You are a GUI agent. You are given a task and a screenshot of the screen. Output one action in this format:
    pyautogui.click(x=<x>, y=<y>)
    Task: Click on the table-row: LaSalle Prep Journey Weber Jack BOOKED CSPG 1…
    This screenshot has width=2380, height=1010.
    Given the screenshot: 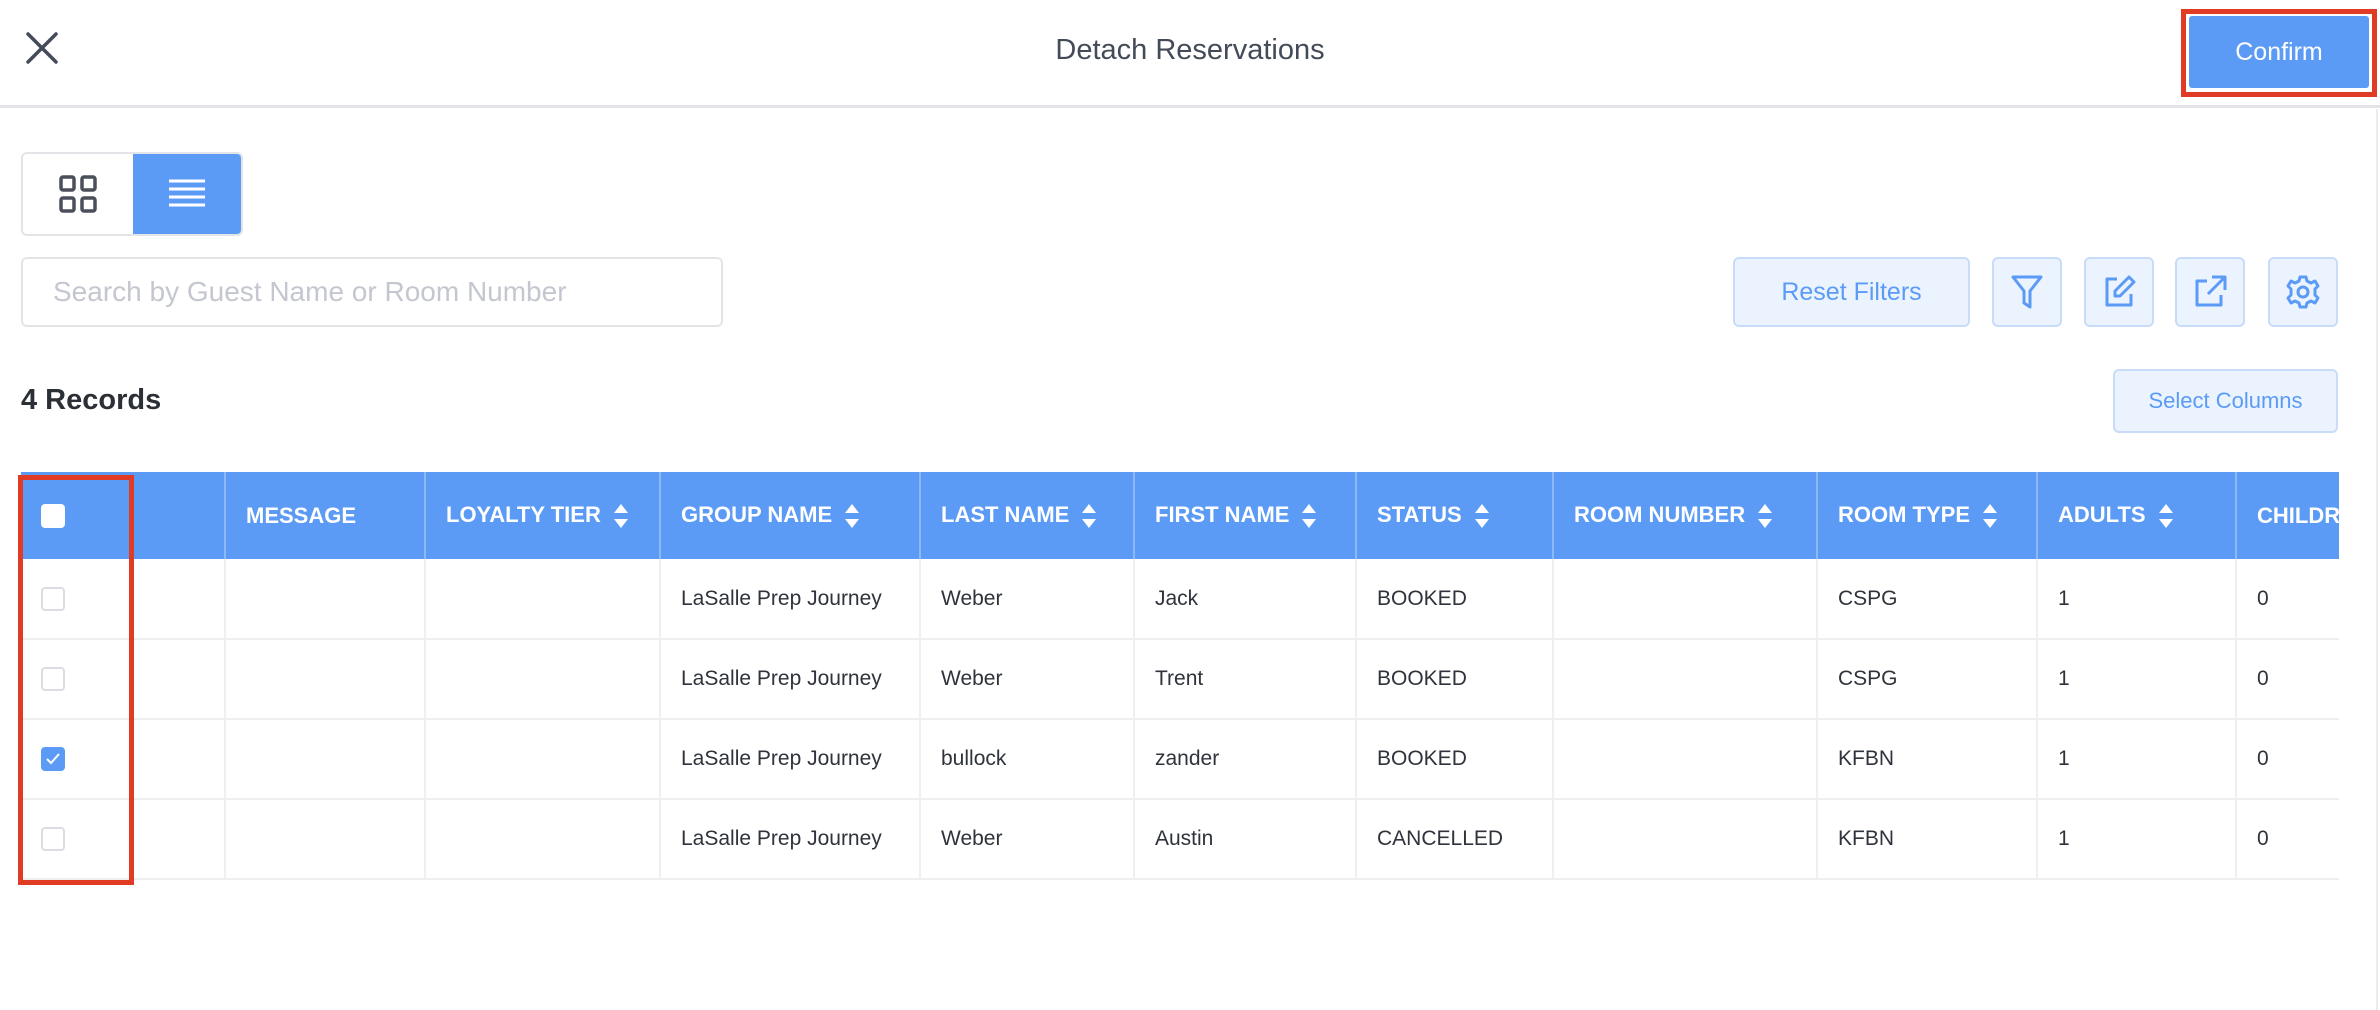 What is the action you would take?
    pyautogui.click(x=1180, y=599)
    